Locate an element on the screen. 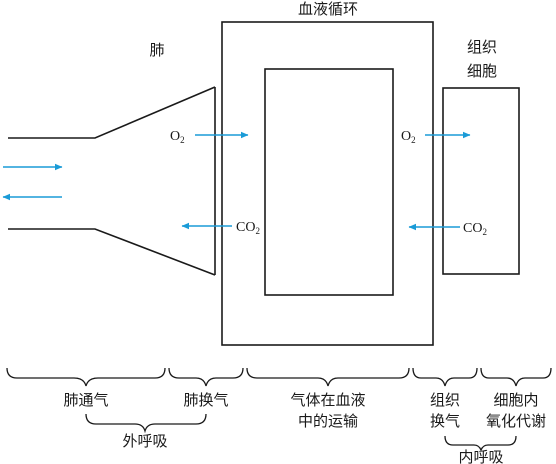 The image size is (556, 464). o2-label-left: O2 is located at coordinates (177, 137).